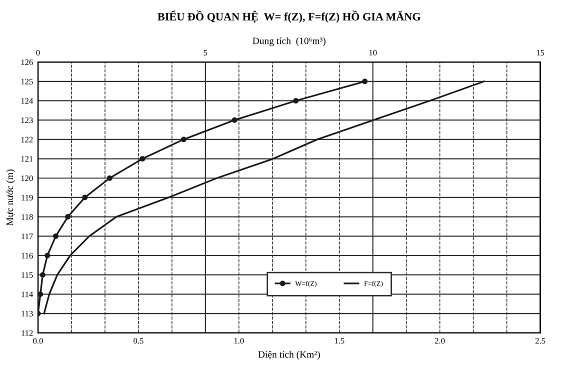 Image resolution: width=576 pixels, height=365 pixels. What do you see at coordinates (239, 341) in the screenshot?
I see `x-tick-label: 1.0` at bounding box center [239, 341].